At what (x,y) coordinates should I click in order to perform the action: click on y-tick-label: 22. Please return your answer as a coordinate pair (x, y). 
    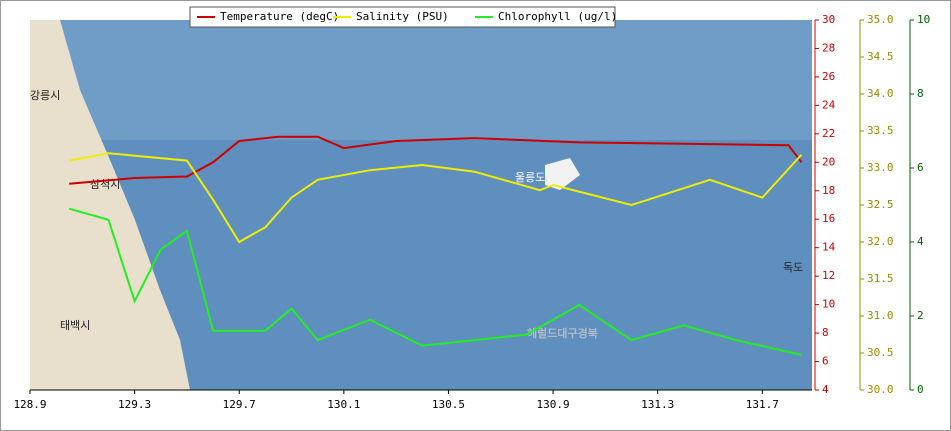
    Looking at the image, I should click on (828, 133).